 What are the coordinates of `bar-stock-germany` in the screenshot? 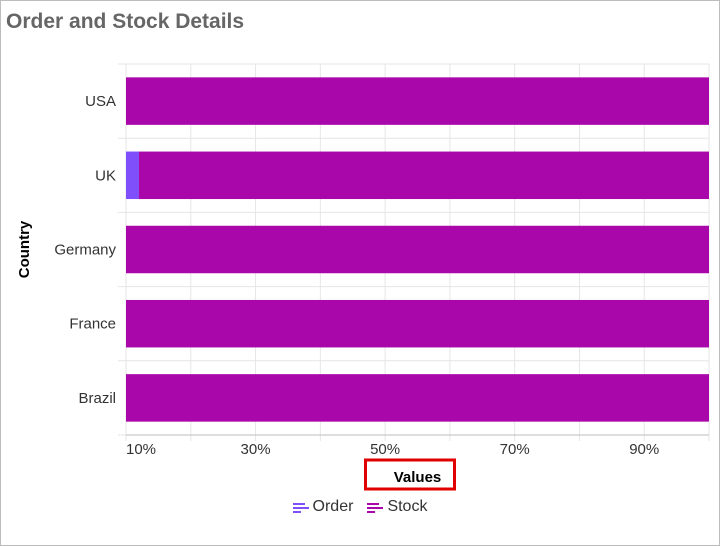 It's located at (417, 249).